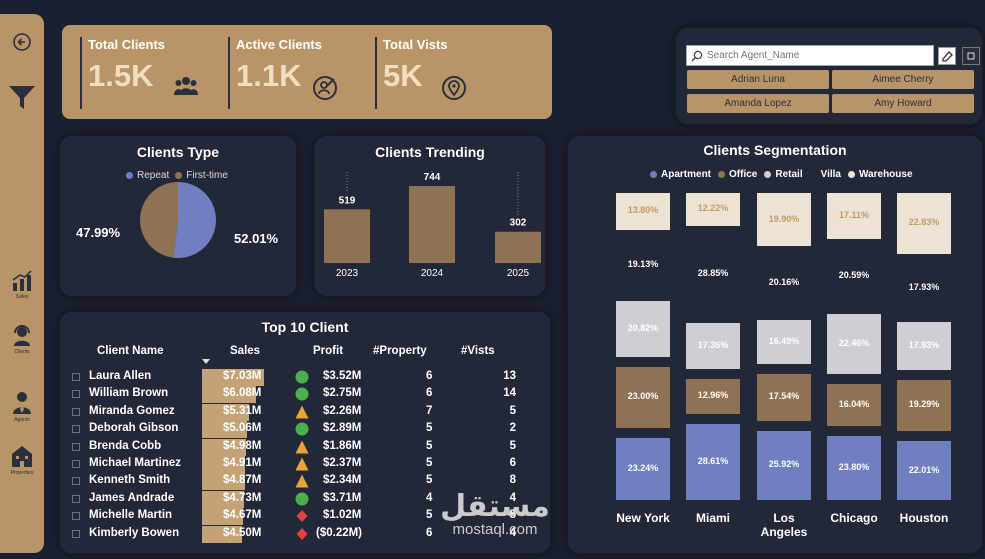 This screenshot has height=559, width=985. I want to click on profit-cell: $2.37M, so click(342, 463).